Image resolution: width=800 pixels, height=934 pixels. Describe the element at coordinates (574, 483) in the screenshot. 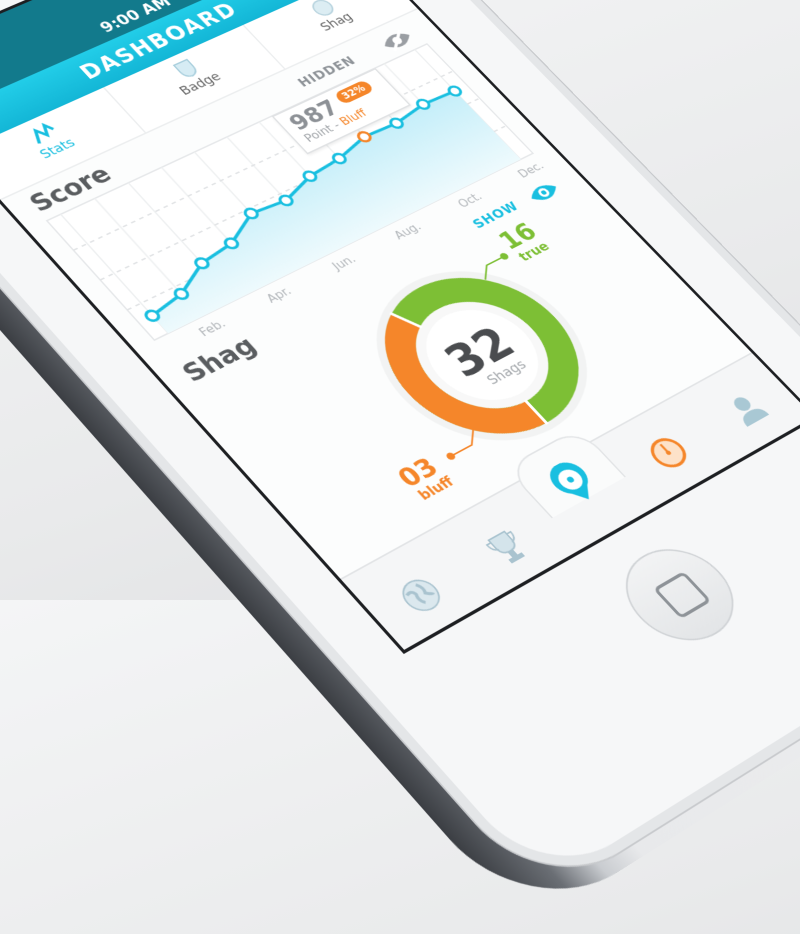

I see `location-pin-icon` at that location.